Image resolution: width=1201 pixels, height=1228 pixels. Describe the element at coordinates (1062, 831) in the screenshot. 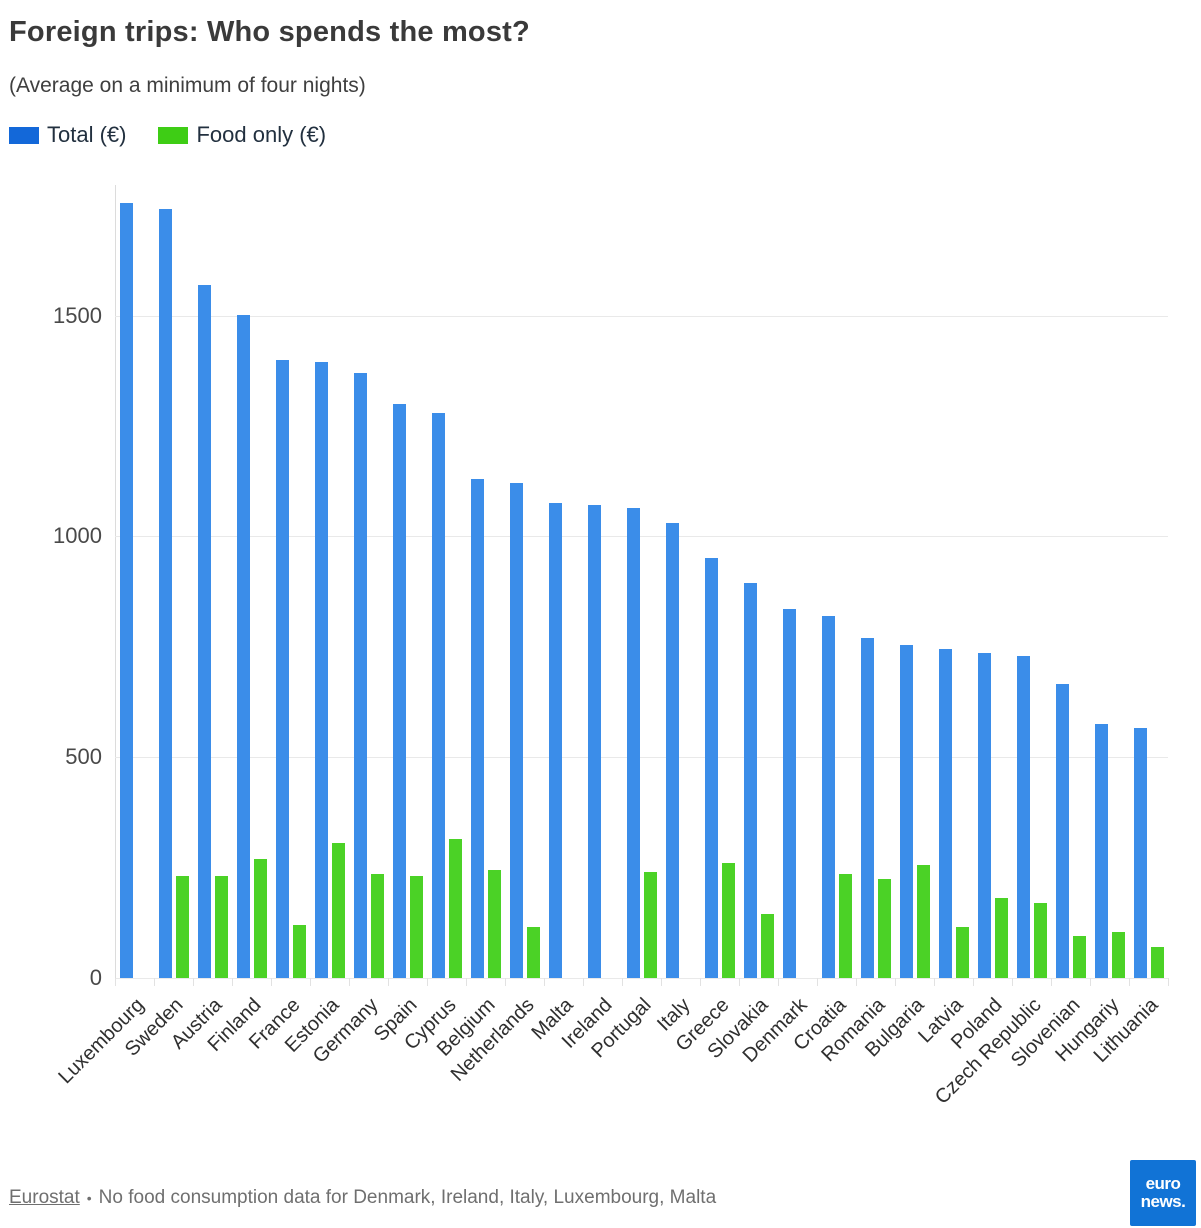

I see `bar-total-slovenian` at that location.